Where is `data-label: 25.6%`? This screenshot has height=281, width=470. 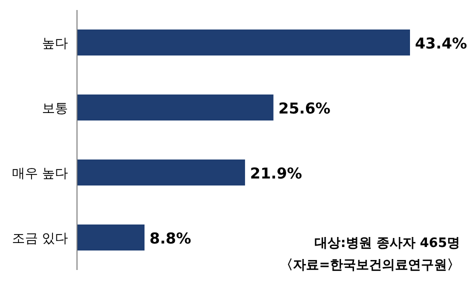
data-label: 25.6% is located at coordinates (304, 109).